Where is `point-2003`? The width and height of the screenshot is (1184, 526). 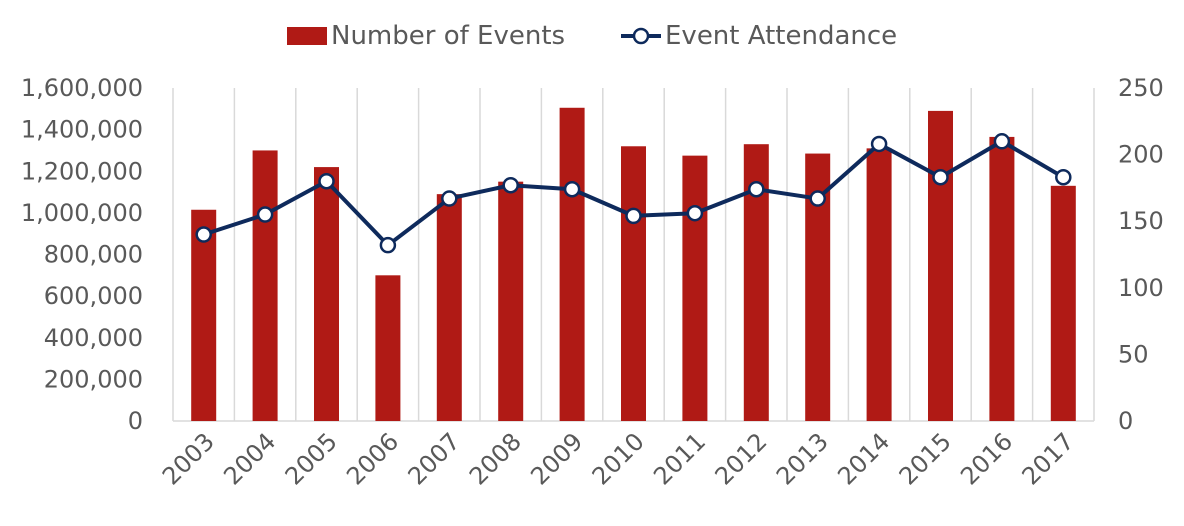 point-2003 is located at coordinates (203, 234).